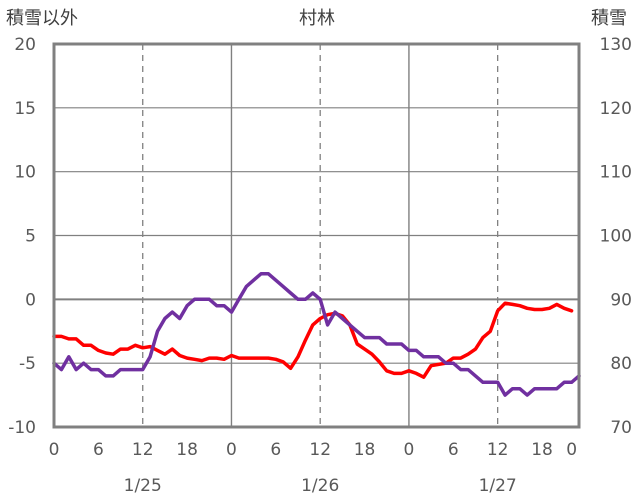  Describe the element at coordinates (25, 173) in the screenshot. I see `y-left-tick-label: 10` at that location.